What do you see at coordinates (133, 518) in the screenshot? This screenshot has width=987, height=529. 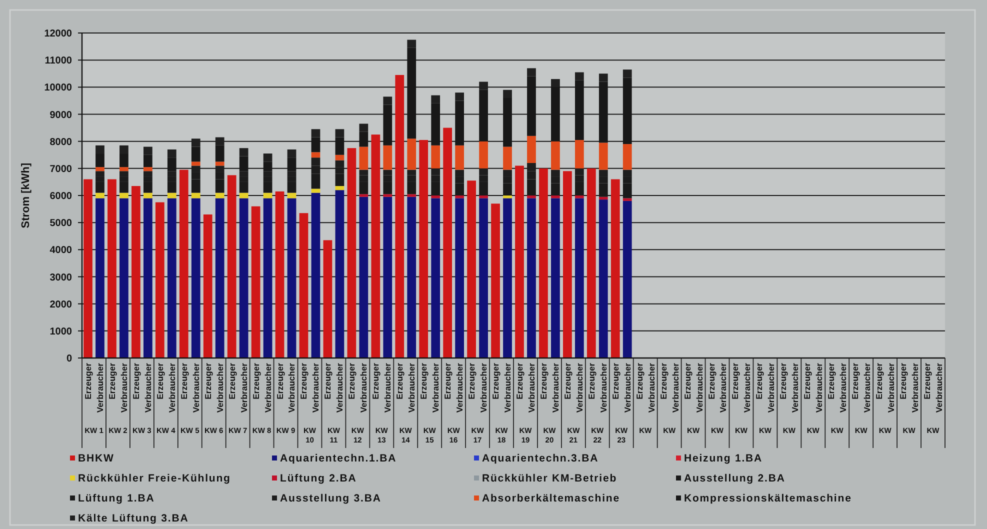 I see `legend-label: Kälte Lüftung 3.BA` at bounding box center [133, 518].